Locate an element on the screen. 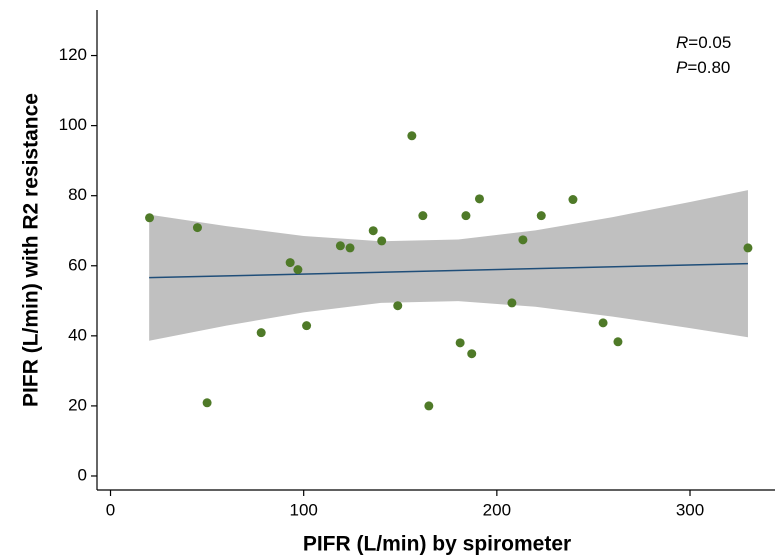 This screenshot has height=560, width=778. y-tick-label: 40 is located at coordinates (77, 334).